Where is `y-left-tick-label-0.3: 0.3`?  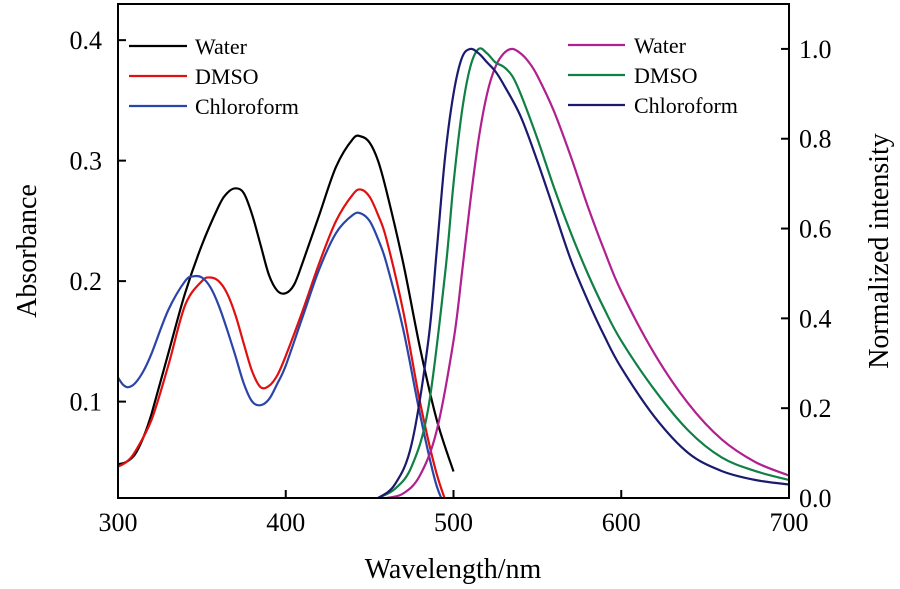
y-left-tick-label-0.3: 0.3 is located at coordinates (86, 161).